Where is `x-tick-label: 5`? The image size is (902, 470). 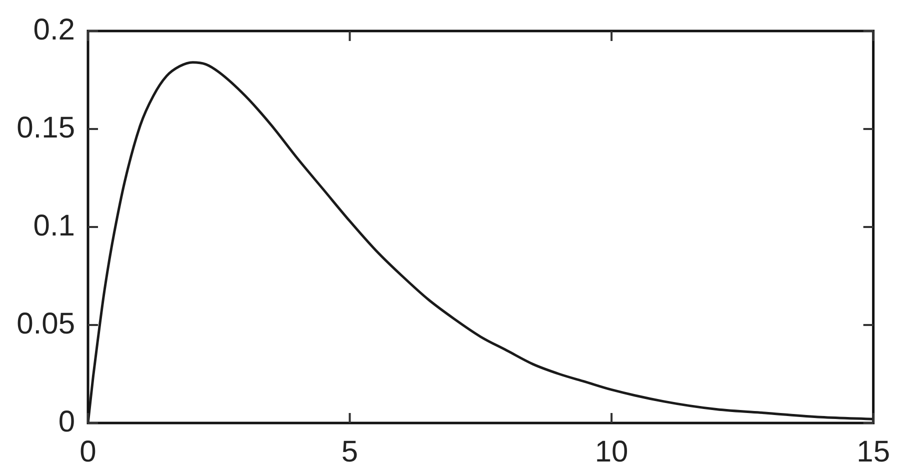 x-tick-label: 5 is located at coordinates (349, 451).